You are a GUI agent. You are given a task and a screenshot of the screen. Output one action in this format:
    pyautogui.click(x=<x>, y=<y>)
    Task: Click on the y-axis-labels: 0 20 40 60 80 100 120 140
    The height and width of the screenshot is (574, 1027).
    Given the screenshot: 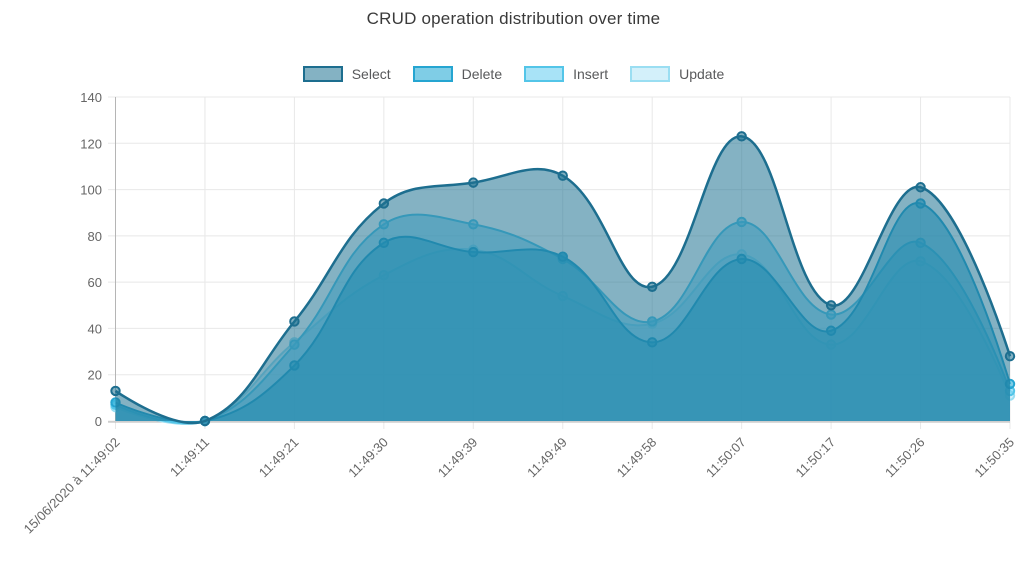 What is the action you would take?
    pyautogui.click(x=91, y=259)
    